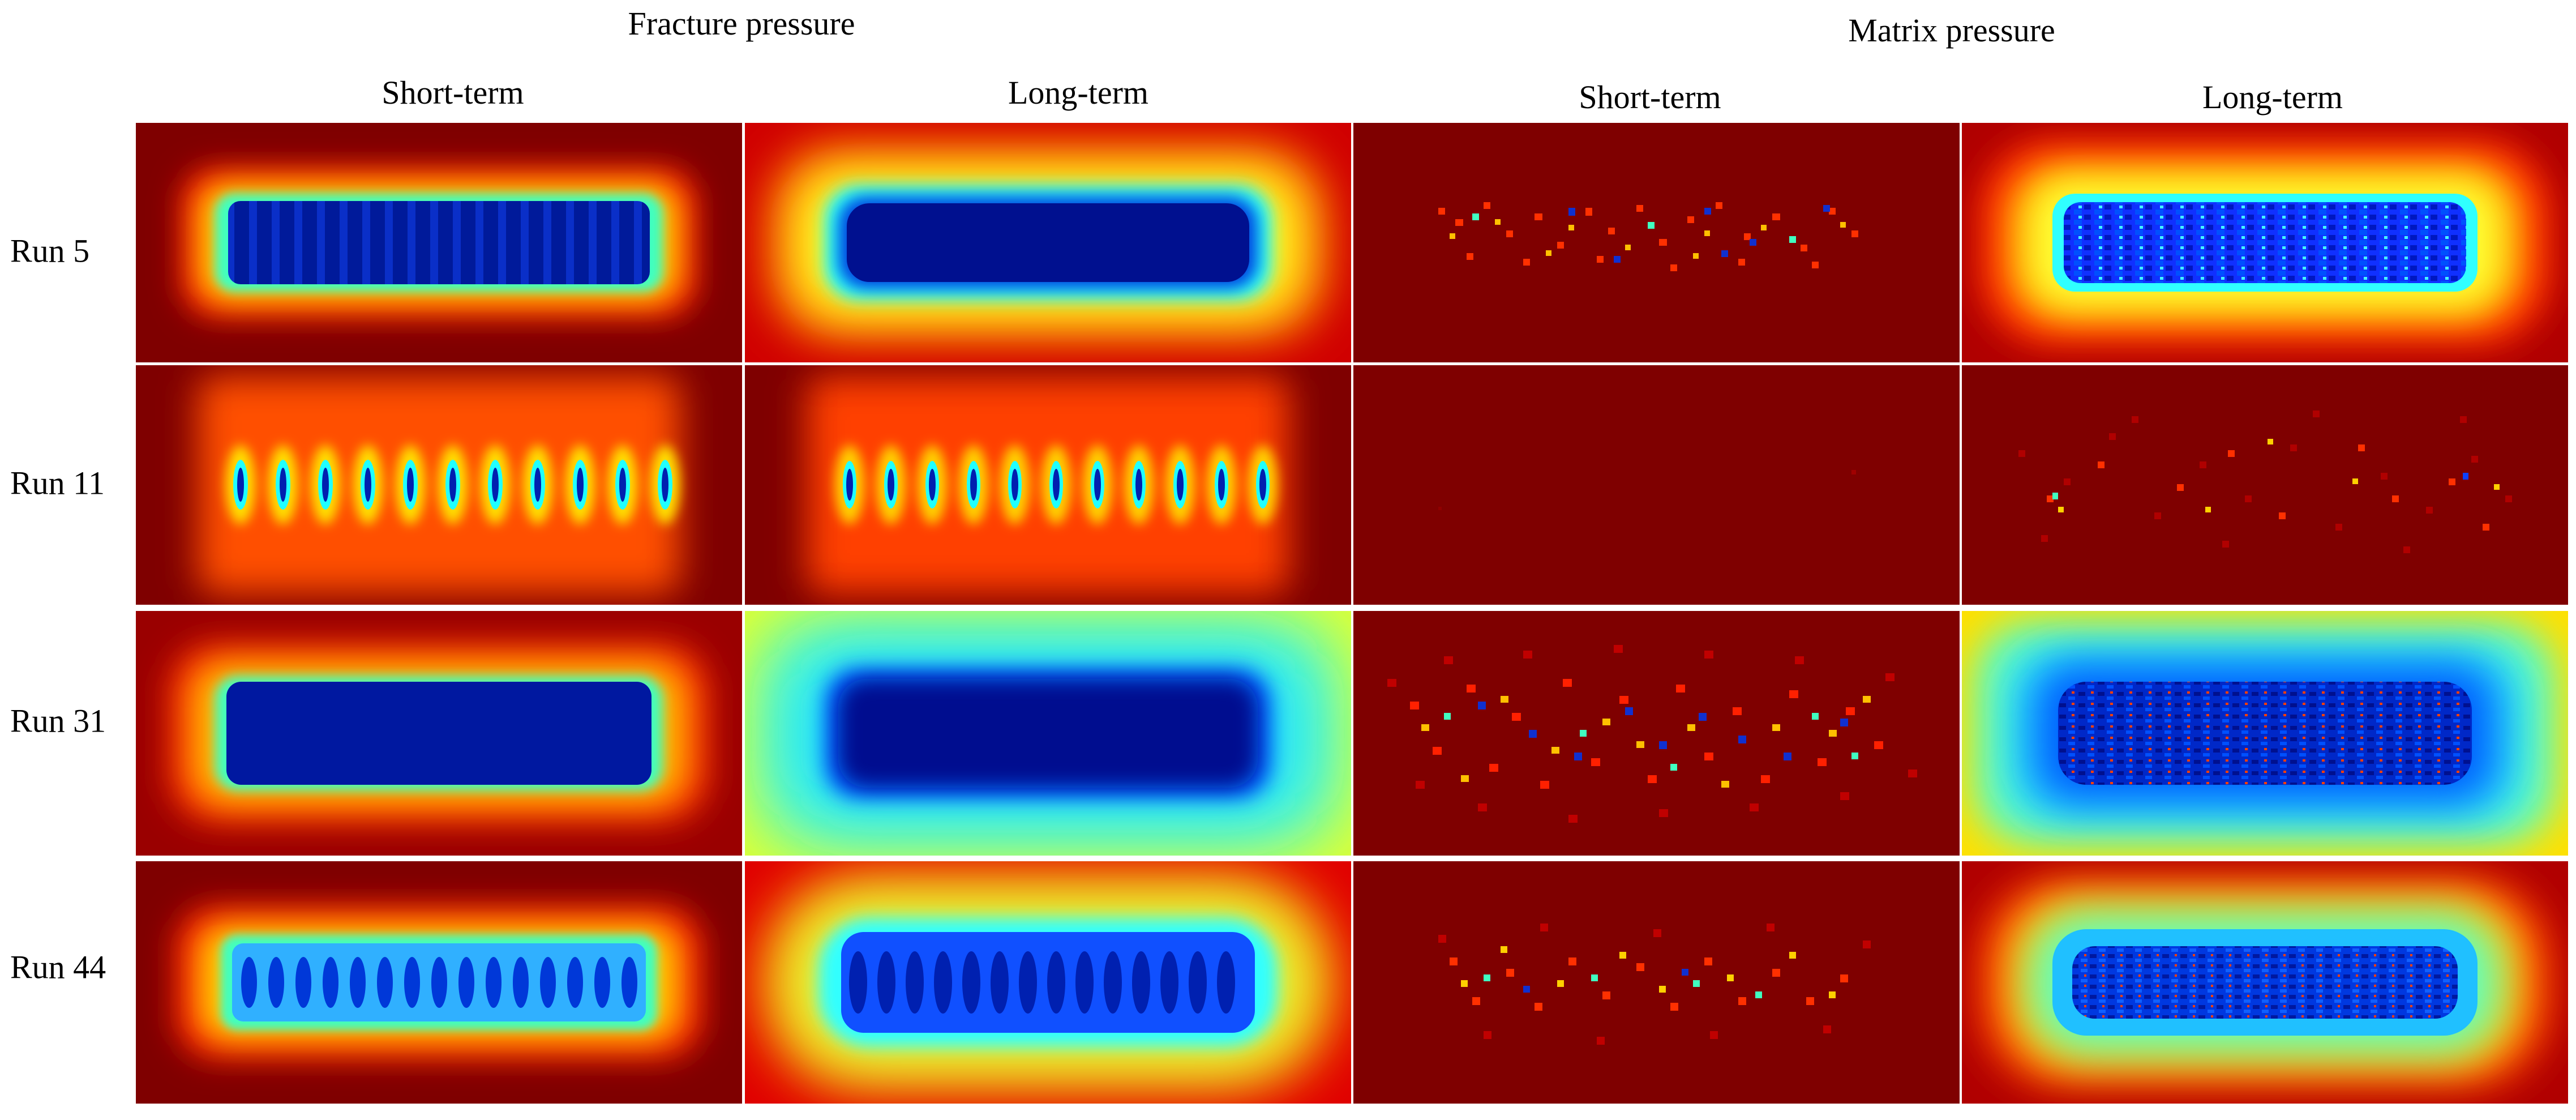 This screenshot has height=1120, width=2576. What do you see at coordinates (1656, 733) in the screenshot?
I see `panel-run31-matrix-short-term` at bounding box center [1656, 733].